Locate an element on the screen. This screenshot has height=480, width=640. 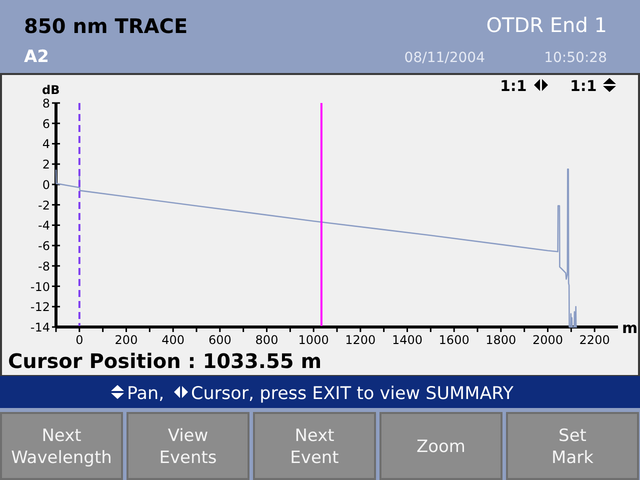
y-axis-title: dB is located at coordinates (51, 90).